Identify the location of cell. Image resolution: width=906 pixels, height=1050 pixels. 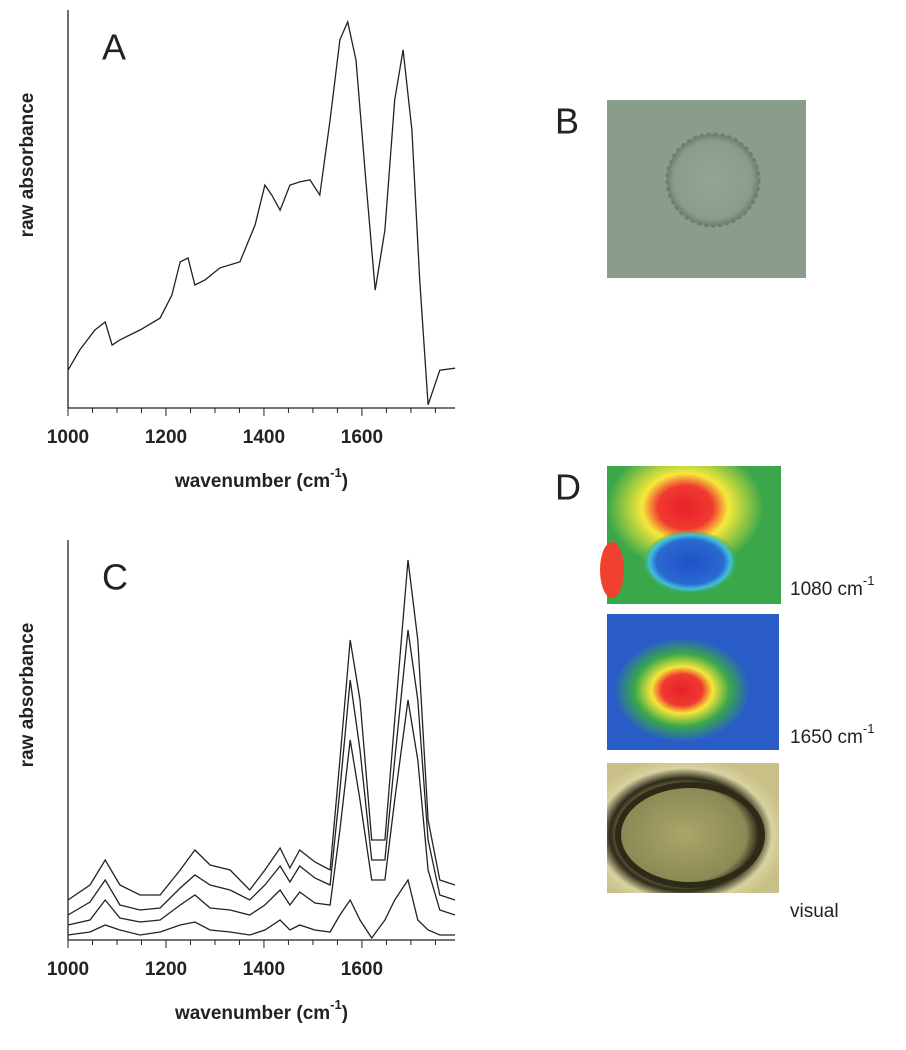
(713, 180).